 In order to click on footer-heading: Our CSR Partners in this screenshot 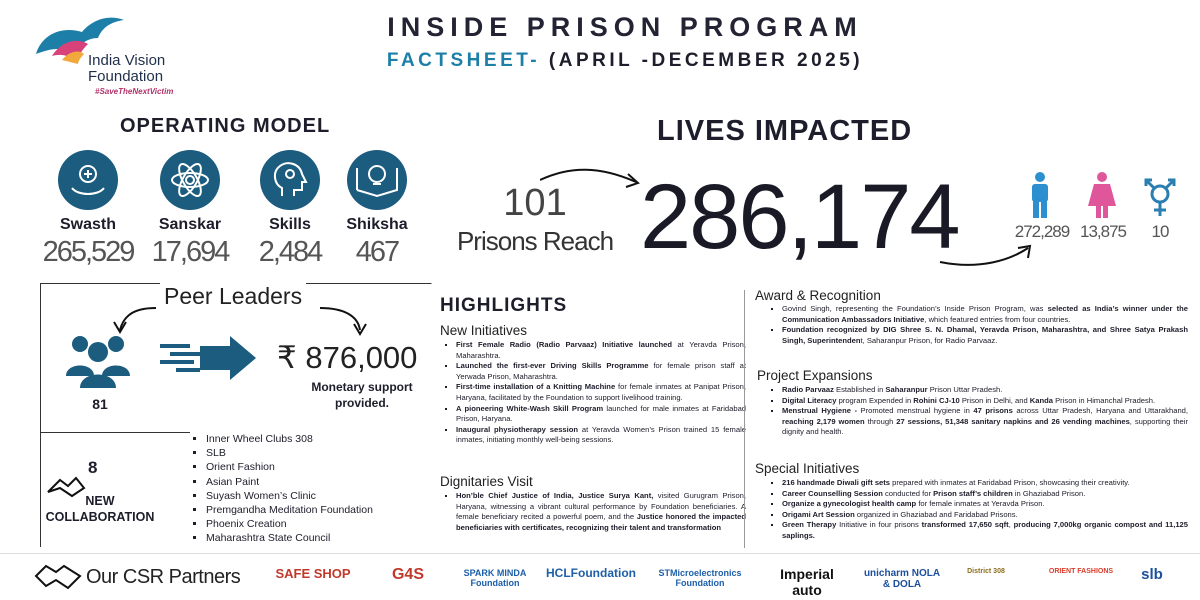, I will do `click(163, 577)`.